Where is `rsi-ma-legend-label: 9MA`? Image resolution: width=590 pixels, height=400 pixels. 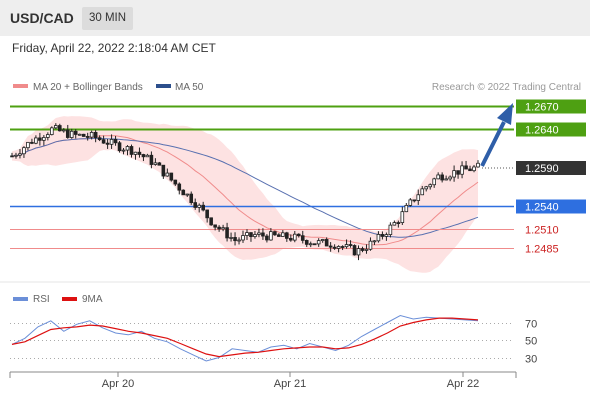
rsi-ma-legend-label: 9MA is located at coordinates (92, 299).